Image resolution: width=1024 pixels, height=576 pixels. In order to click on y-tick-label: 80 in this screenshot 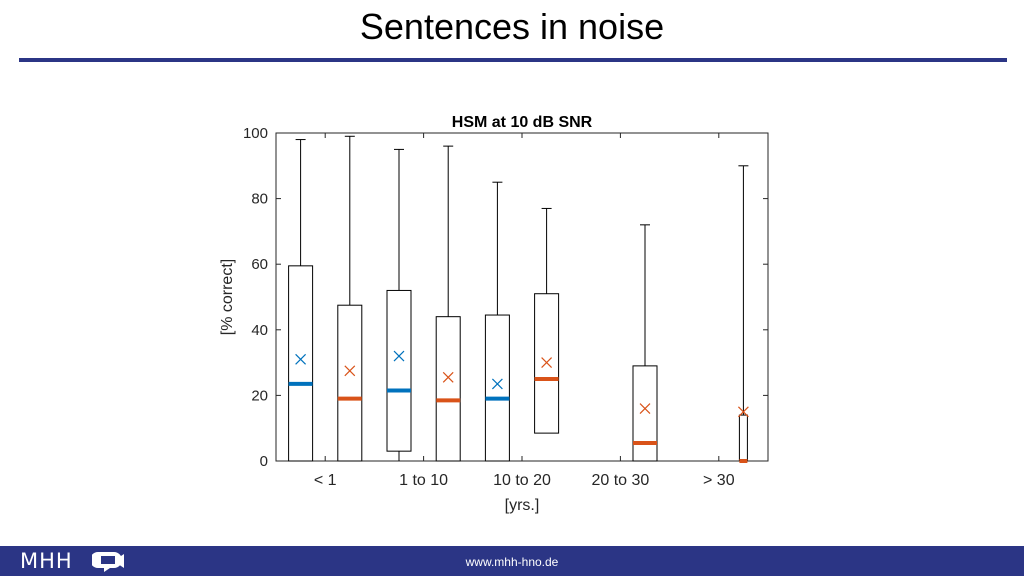, I will do `click(259, 199)`.